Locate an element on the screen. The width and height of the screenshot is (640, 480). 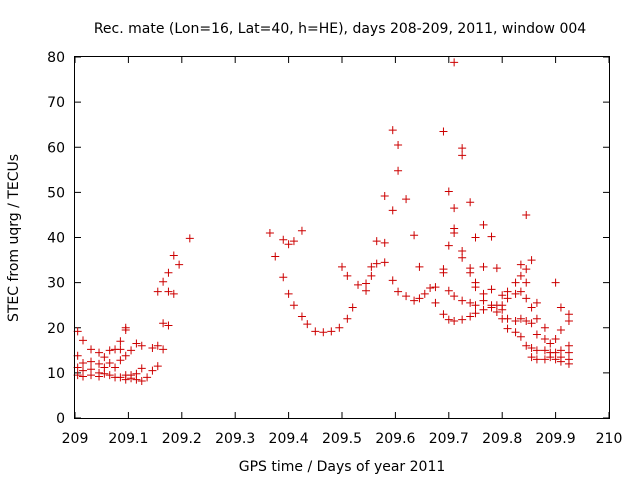
y-tick-label: 30 is located at coordinates (56, 284).